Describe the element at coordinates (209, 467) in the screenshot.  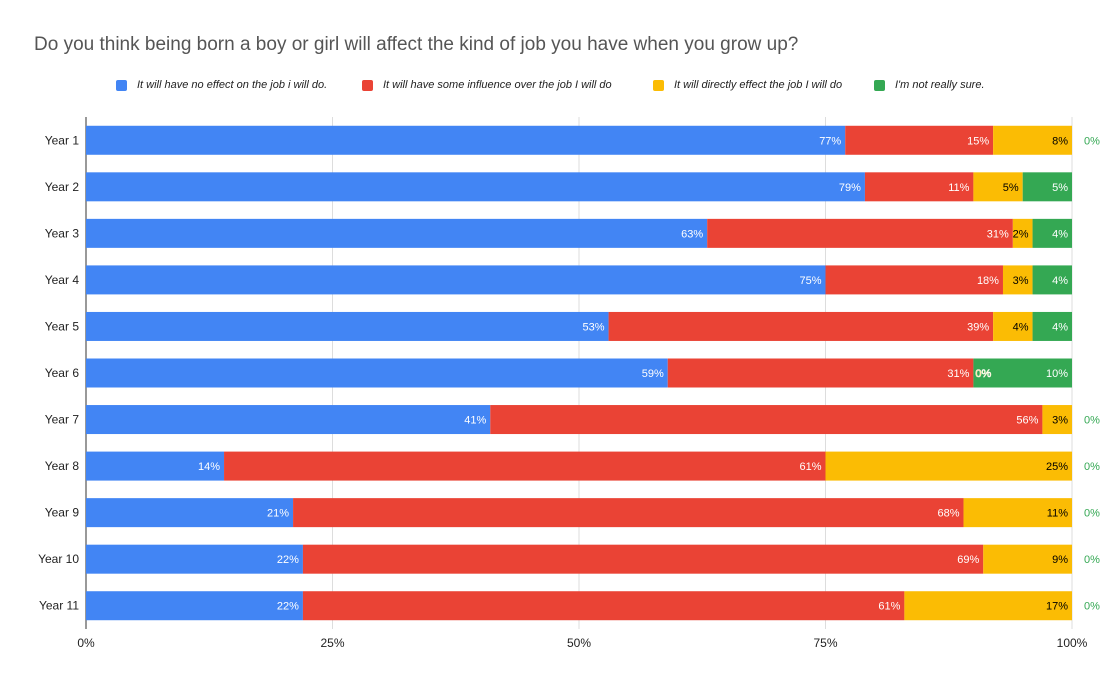
I see `data-label: 14%` at that location.